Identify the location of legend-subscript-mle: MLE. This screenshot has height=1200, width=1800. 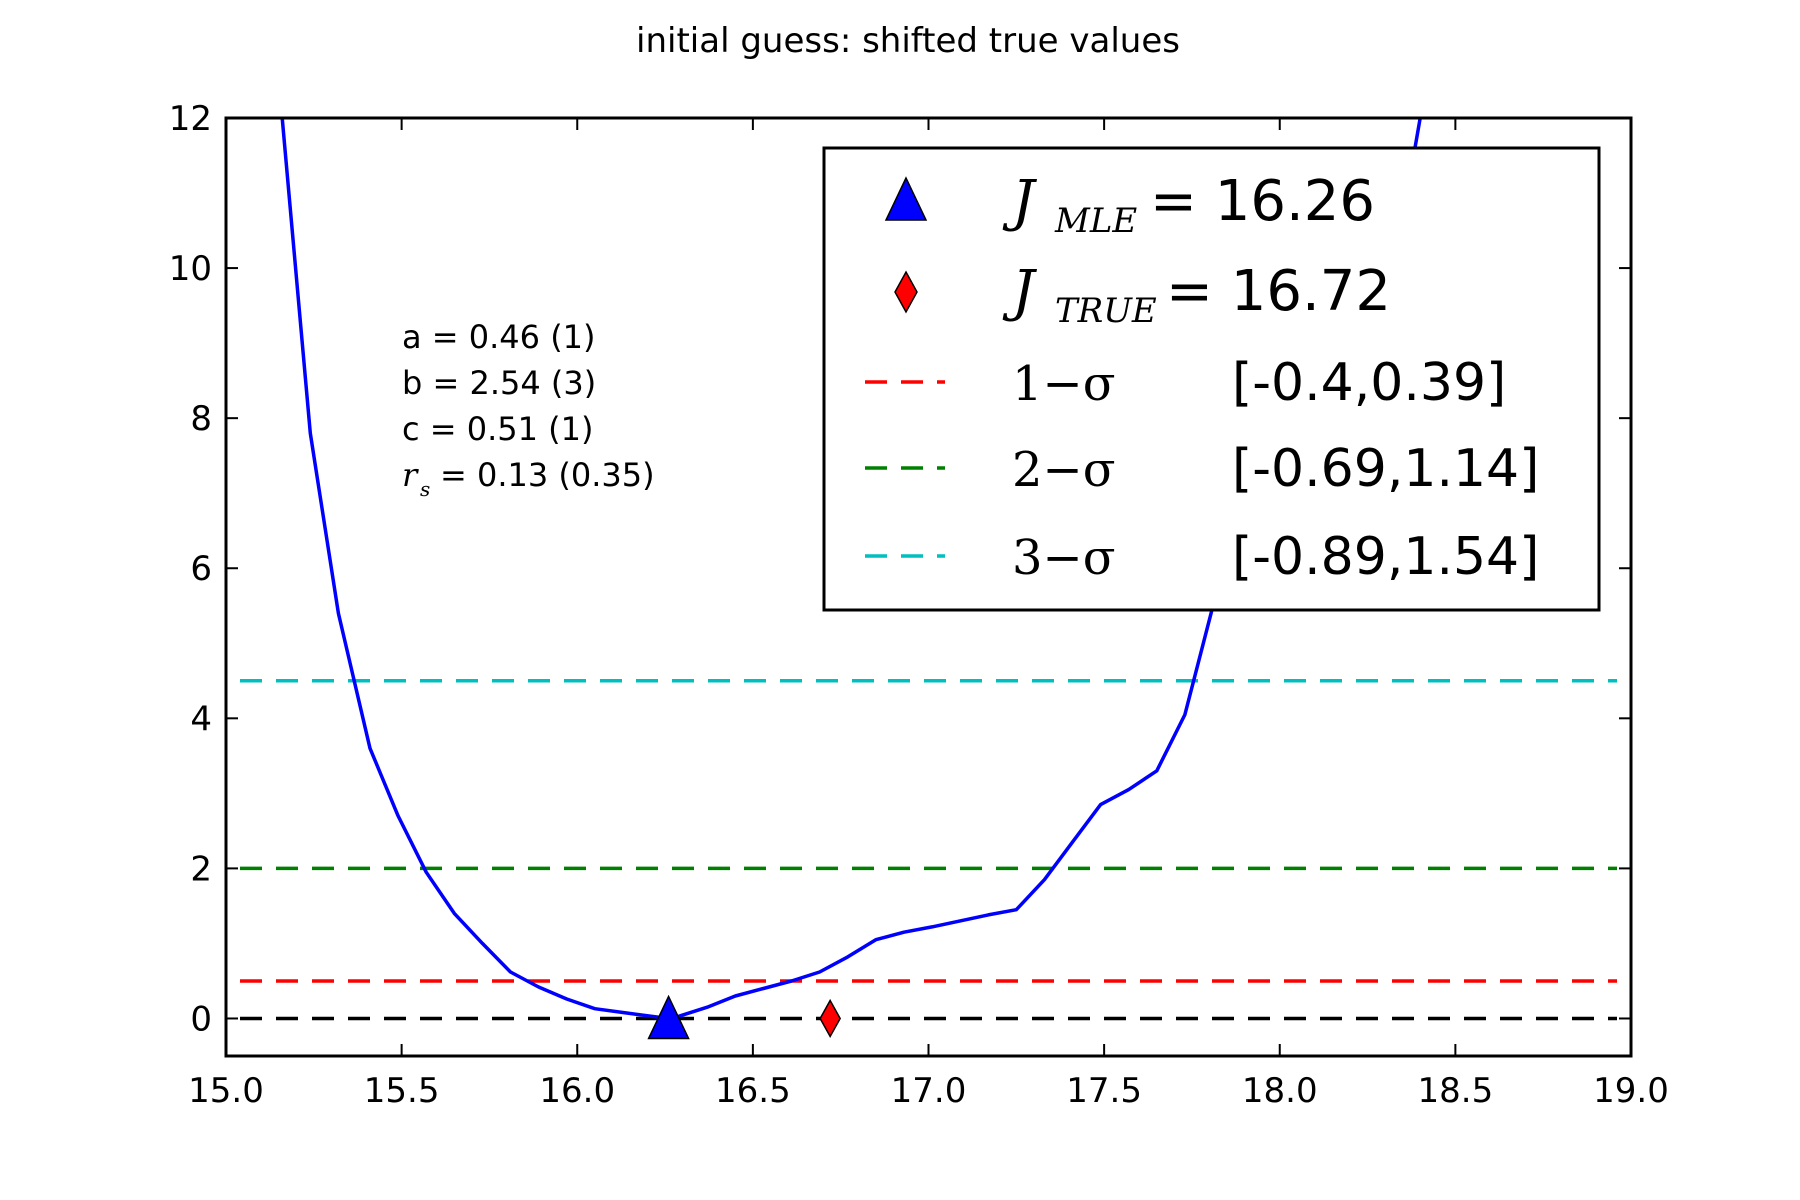
(1095, 221).